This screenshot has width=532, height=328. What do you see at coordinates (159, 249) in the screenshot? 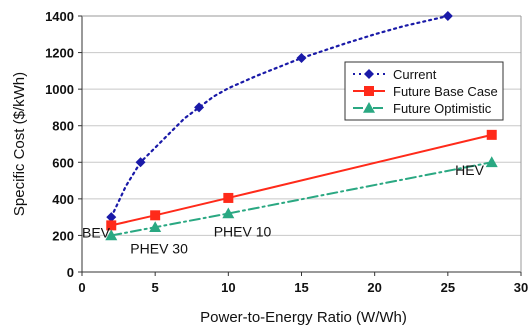
I see `annotation-label: PHEV 30` at bounding box center [159, 249].